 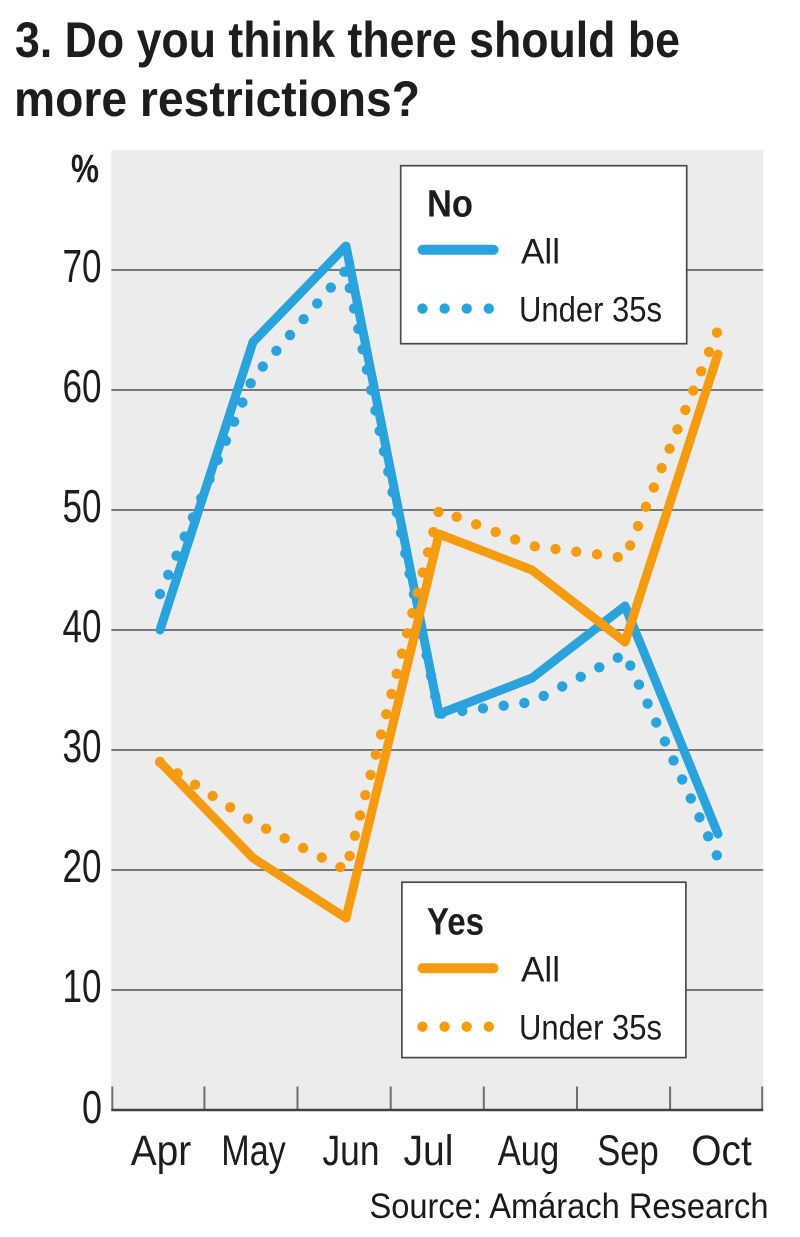 What do you see at coordinates (82, 386) in the screenshot?
I see `svg-text: 60` at bounding box center [82, 386].